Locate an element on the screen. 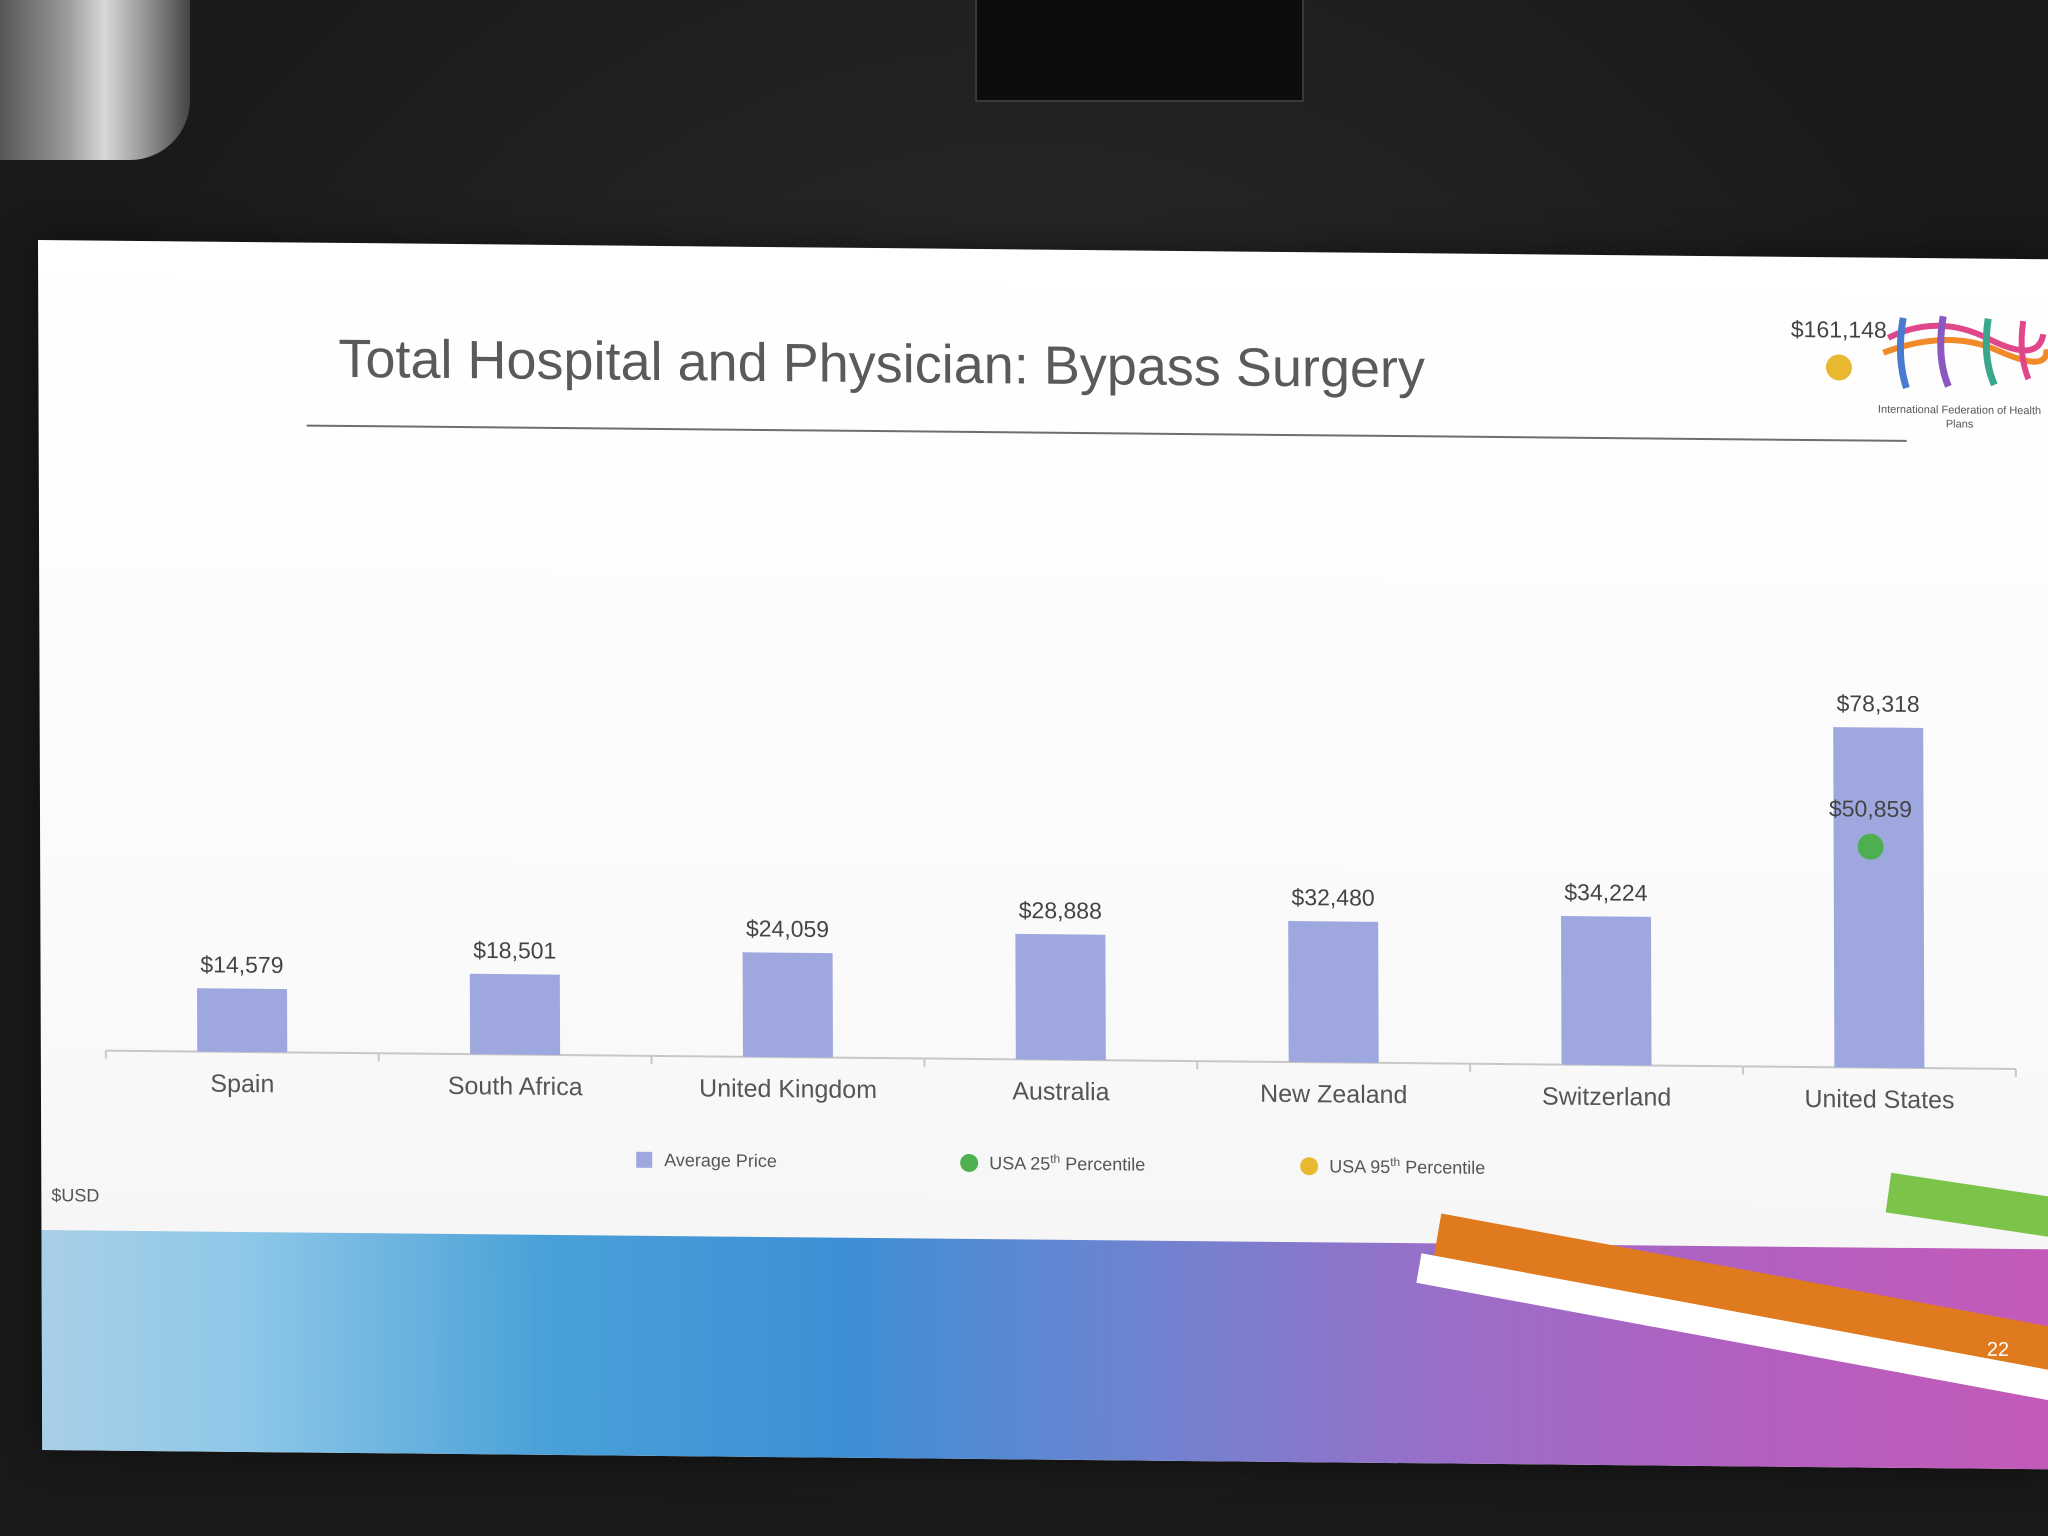 This screenshot has width=2048, height=1536. legend-swatch-usa-95th is located at coordinates (1309, 1166).